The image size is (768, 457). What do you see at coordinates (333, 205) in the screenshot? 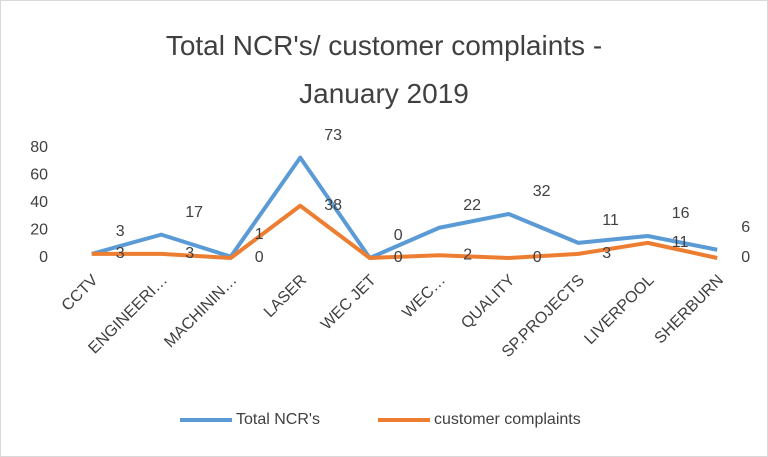
I see `data-label: 38` at bounding box center [333, 205].